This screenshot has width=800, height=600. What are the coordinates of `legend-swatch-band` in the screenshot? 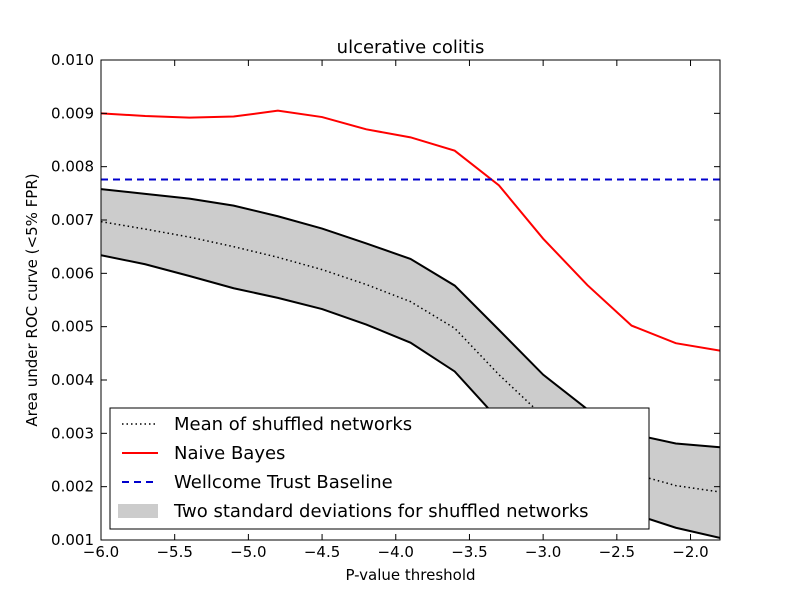 It's located at (138, 511).